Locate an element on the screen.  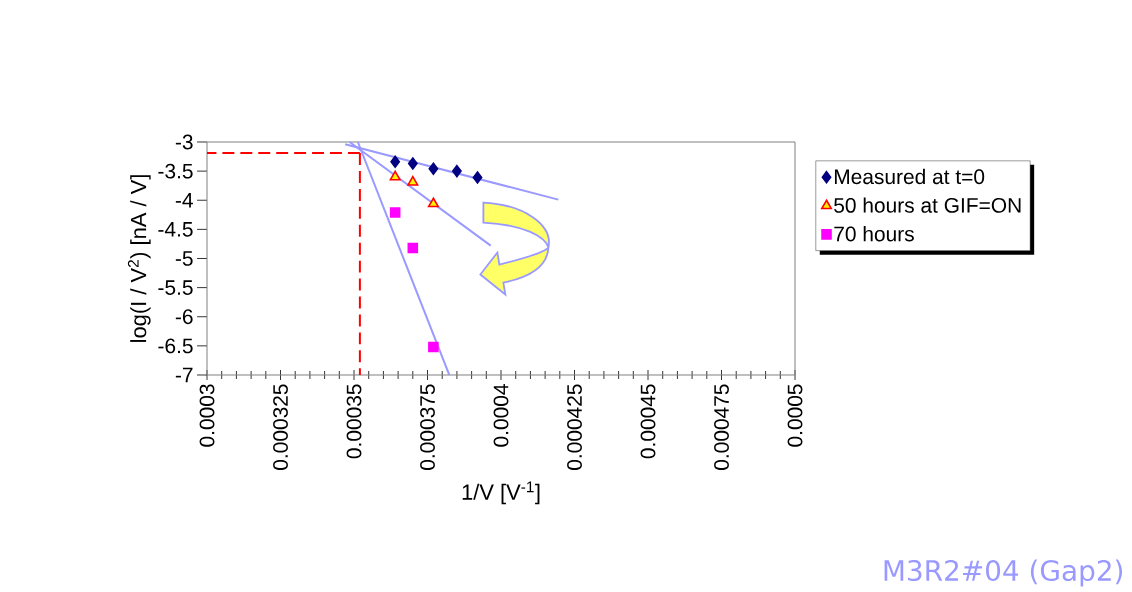
x-tick-label: 0.000425 is located at coordinates (574, 427).